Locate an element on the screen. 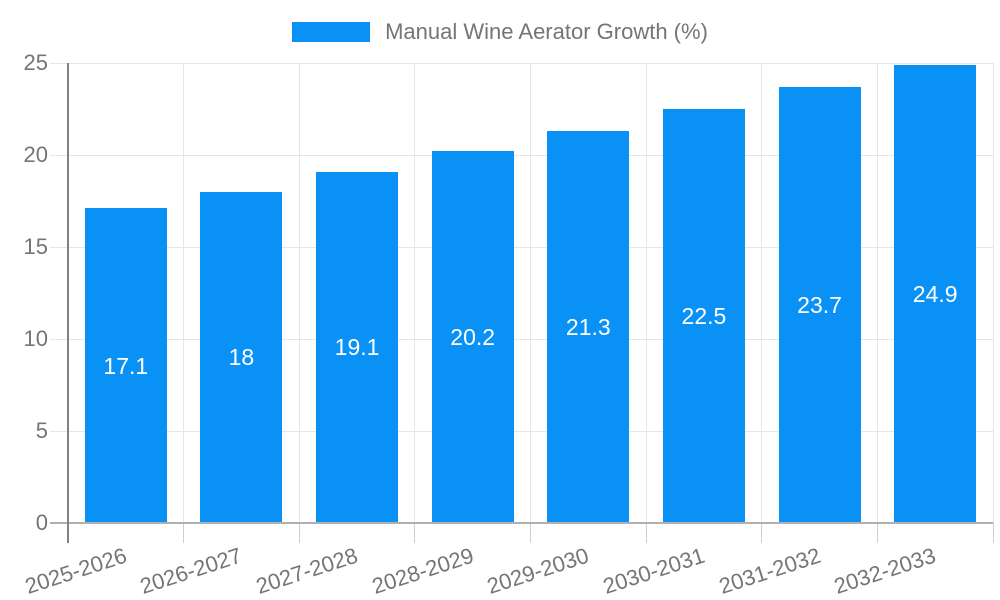  legend-swatch is located at coordinates (331, 32).